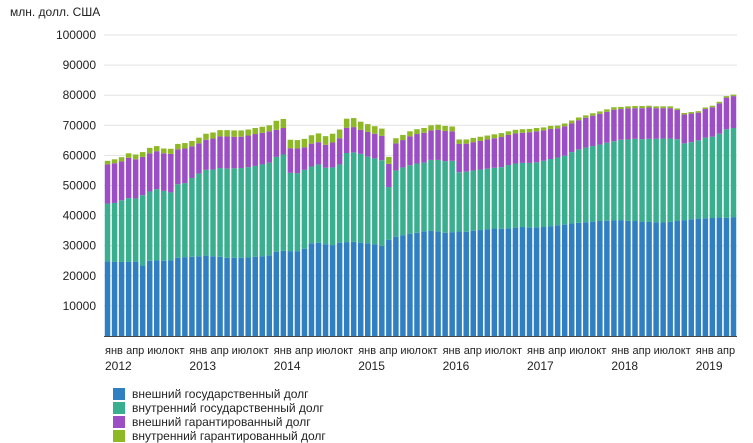 This screenshot has height=443, width=753. Describe the element at coordinates (371, 366) in the screenshot. I see `x-year-label: 2015` at that location.